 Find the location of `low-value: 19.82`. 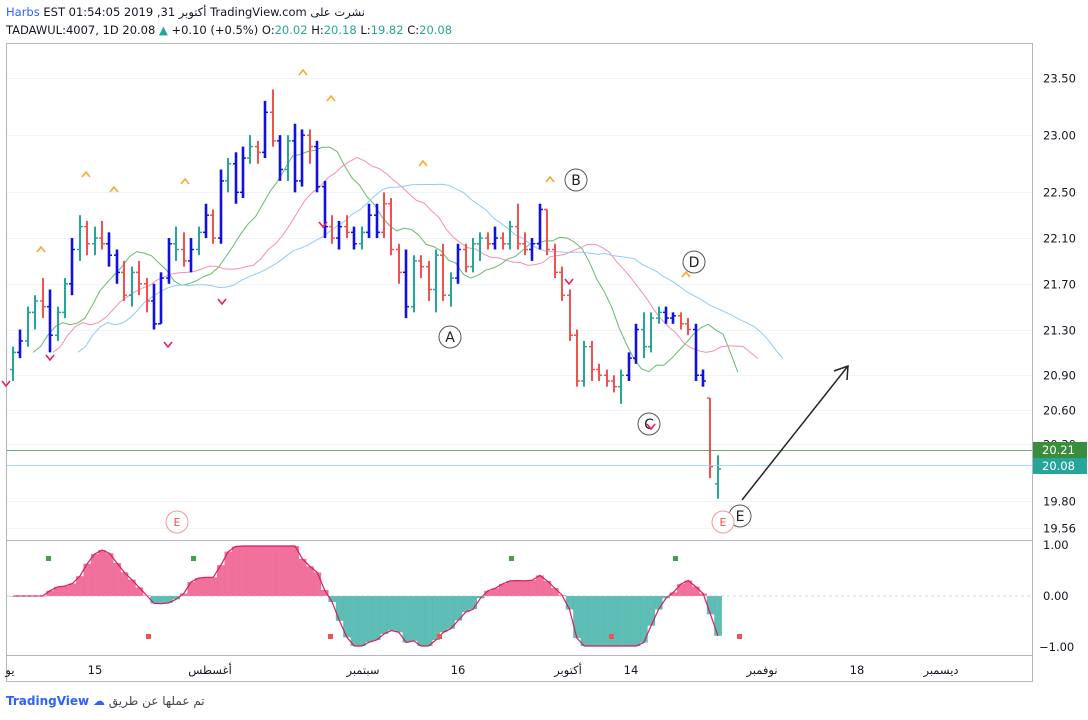

low-value: 19.82 is located at coordinates (387, 30).